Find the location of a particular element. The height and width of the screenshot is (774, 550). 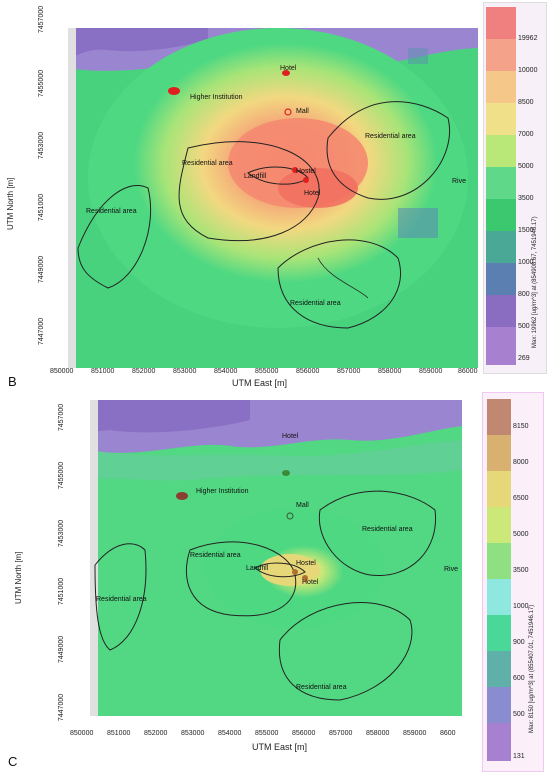

legend-level: 19962 is located at coordinates (528, 38).